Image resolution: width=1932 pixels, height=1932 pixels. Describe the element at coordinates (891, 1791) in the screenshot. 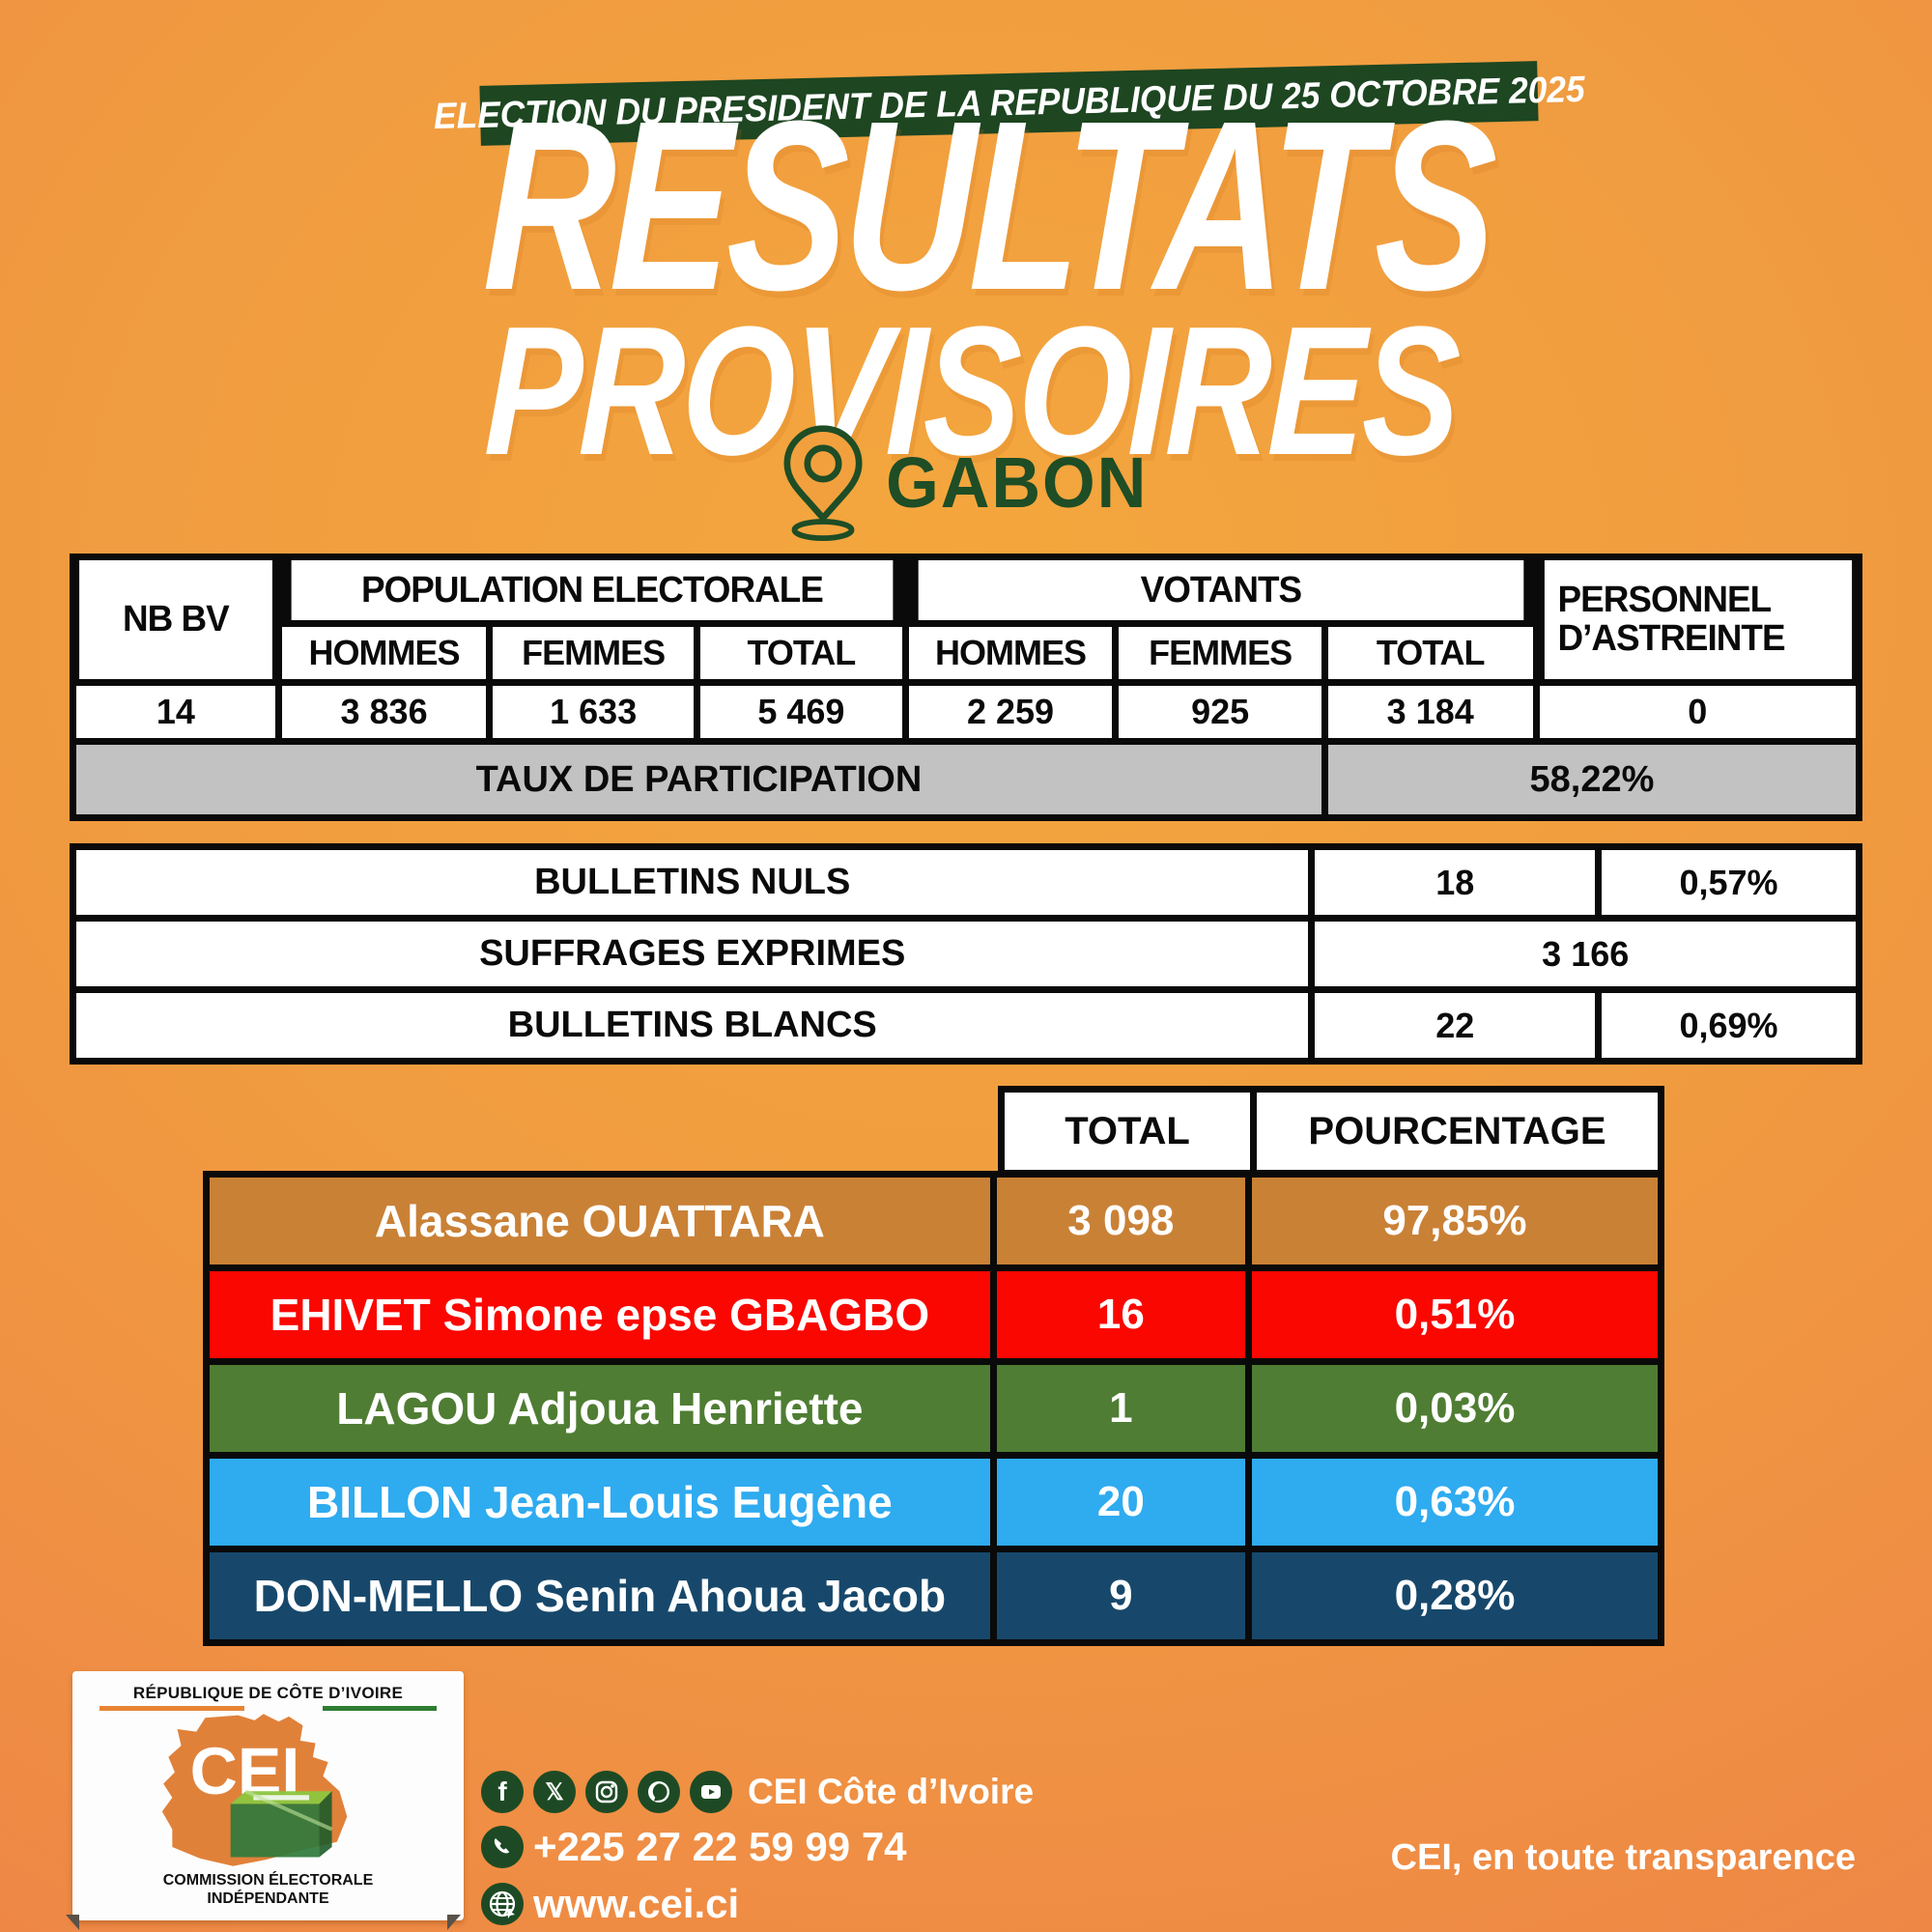

I see `social-page-name: CEI Côte d’Ivoire` at that location.